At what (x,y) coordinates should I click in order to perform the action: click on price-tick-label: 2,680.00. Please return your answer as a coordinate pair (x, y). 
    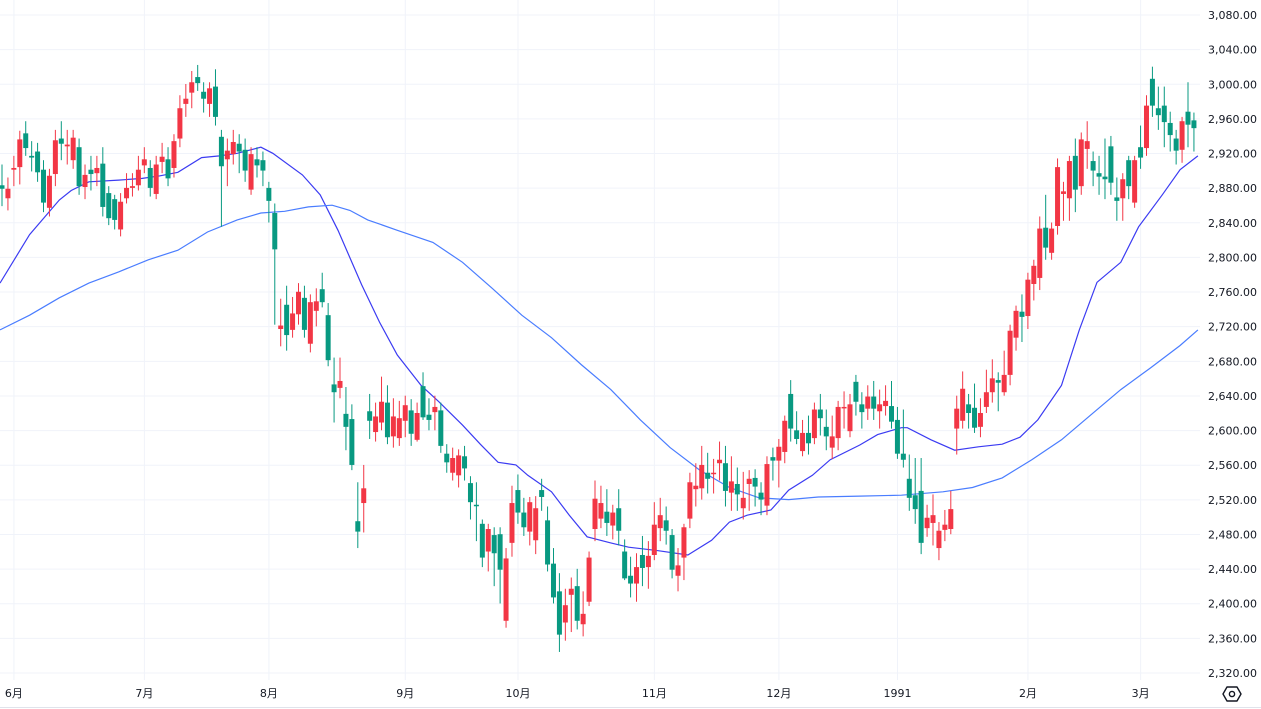
    Looking at the image, I should click on (1232, 361).